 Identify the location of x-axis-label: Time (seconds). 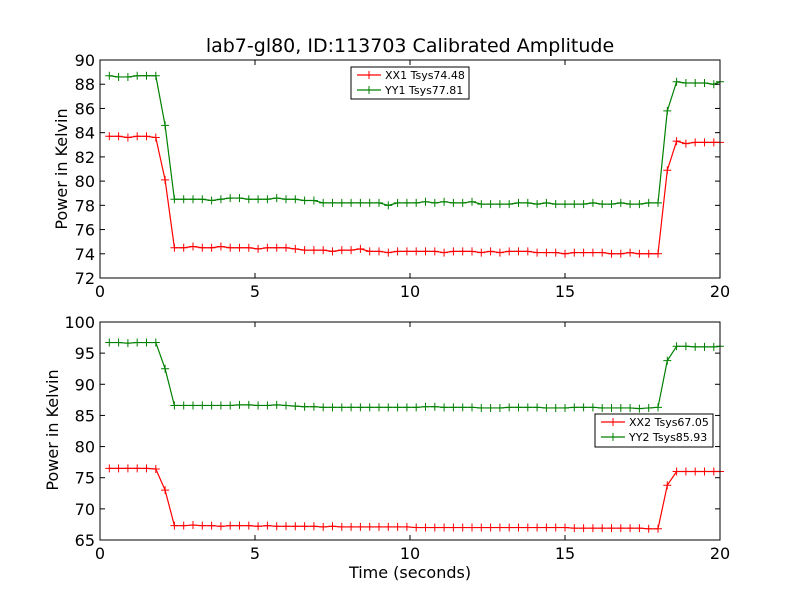
(409, 572).